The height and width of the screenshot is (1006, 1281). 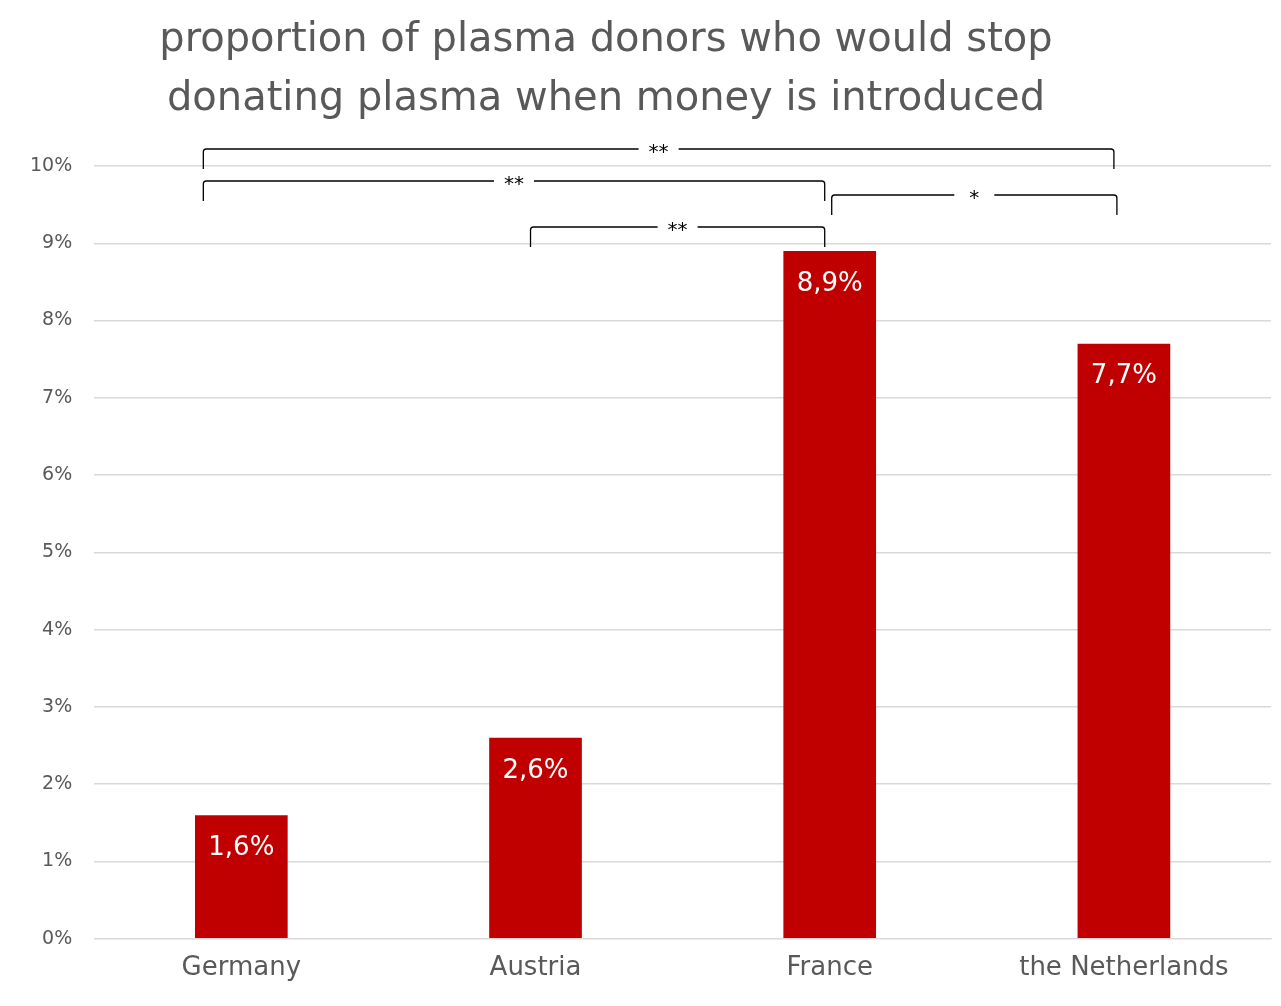 What do you see at coordinates (57, 241) in the screenshot?
I see `y-tick-label: 9%` at bounding box center [57, 241].